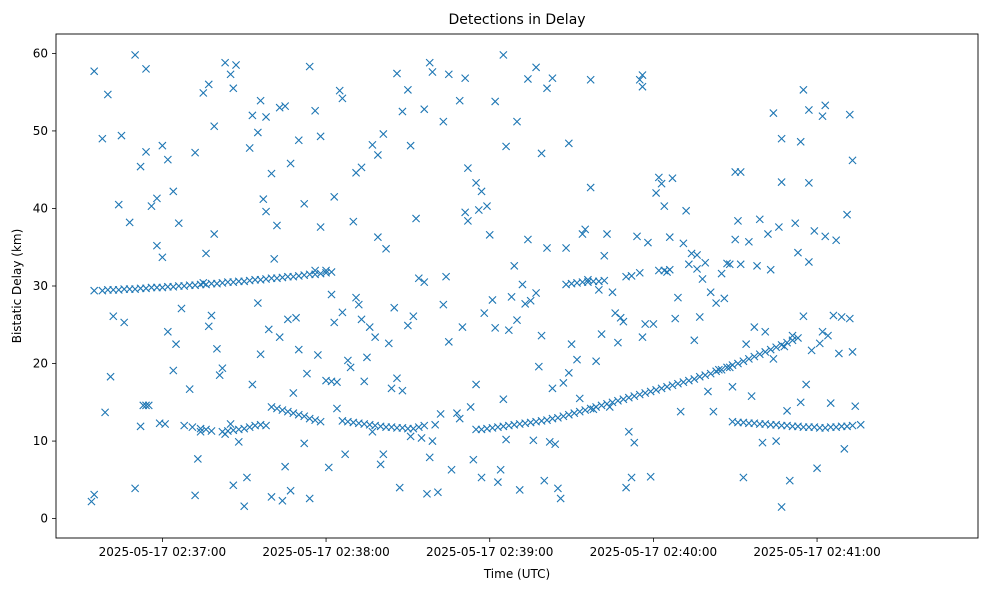  What do you see at coordinates (325, 552) in the screenshot?
I see `x-tick-label: 2025-05-17 02:38:00` at bounding box center [325, 552].